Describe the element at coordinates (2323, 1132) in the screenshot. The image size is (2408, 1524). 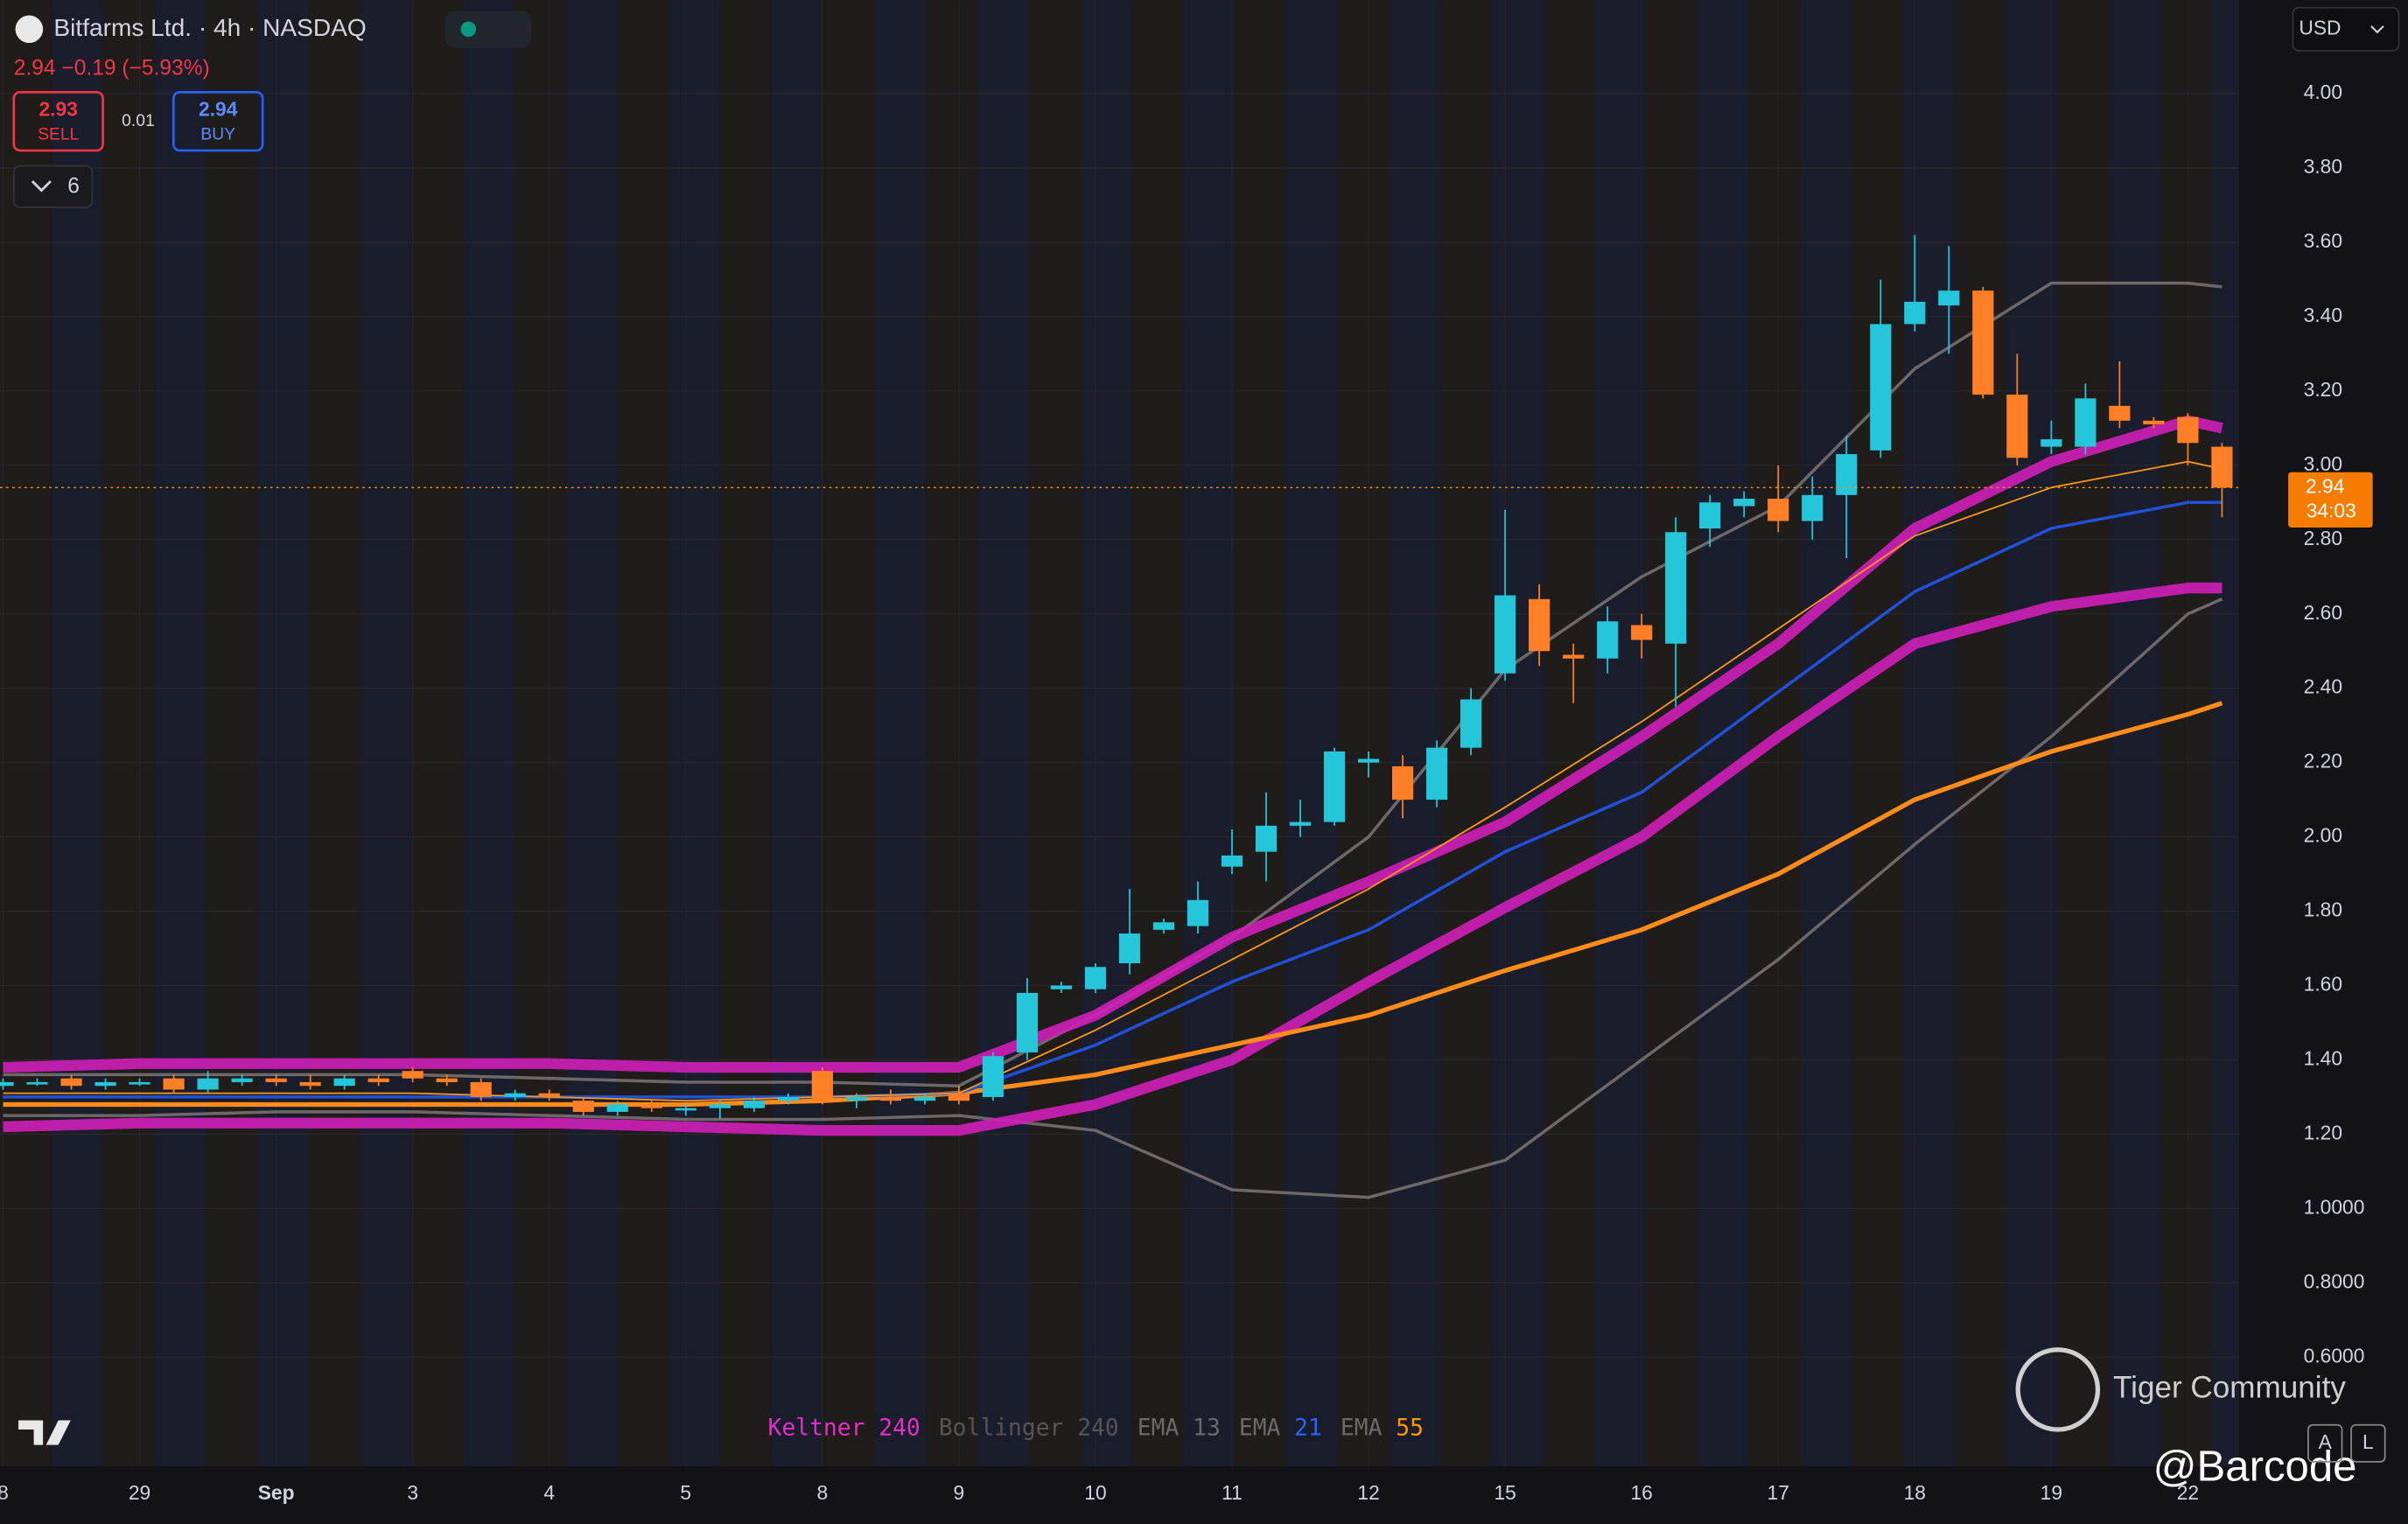
I see `y-tick-label: 1.20` at that location.